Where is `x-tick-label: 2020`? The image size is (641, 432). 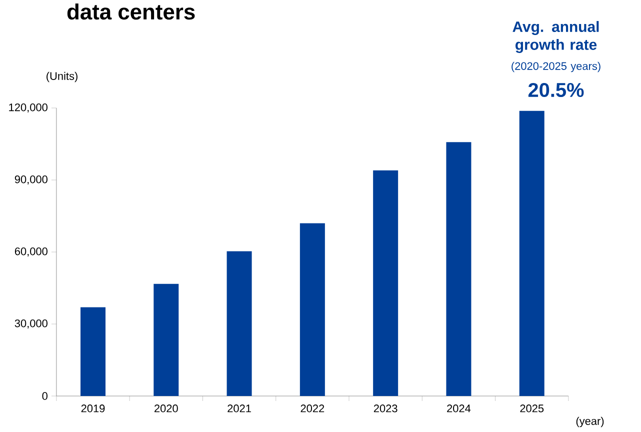
x-tick-label: 2020 is located at coordinates (166, 408).